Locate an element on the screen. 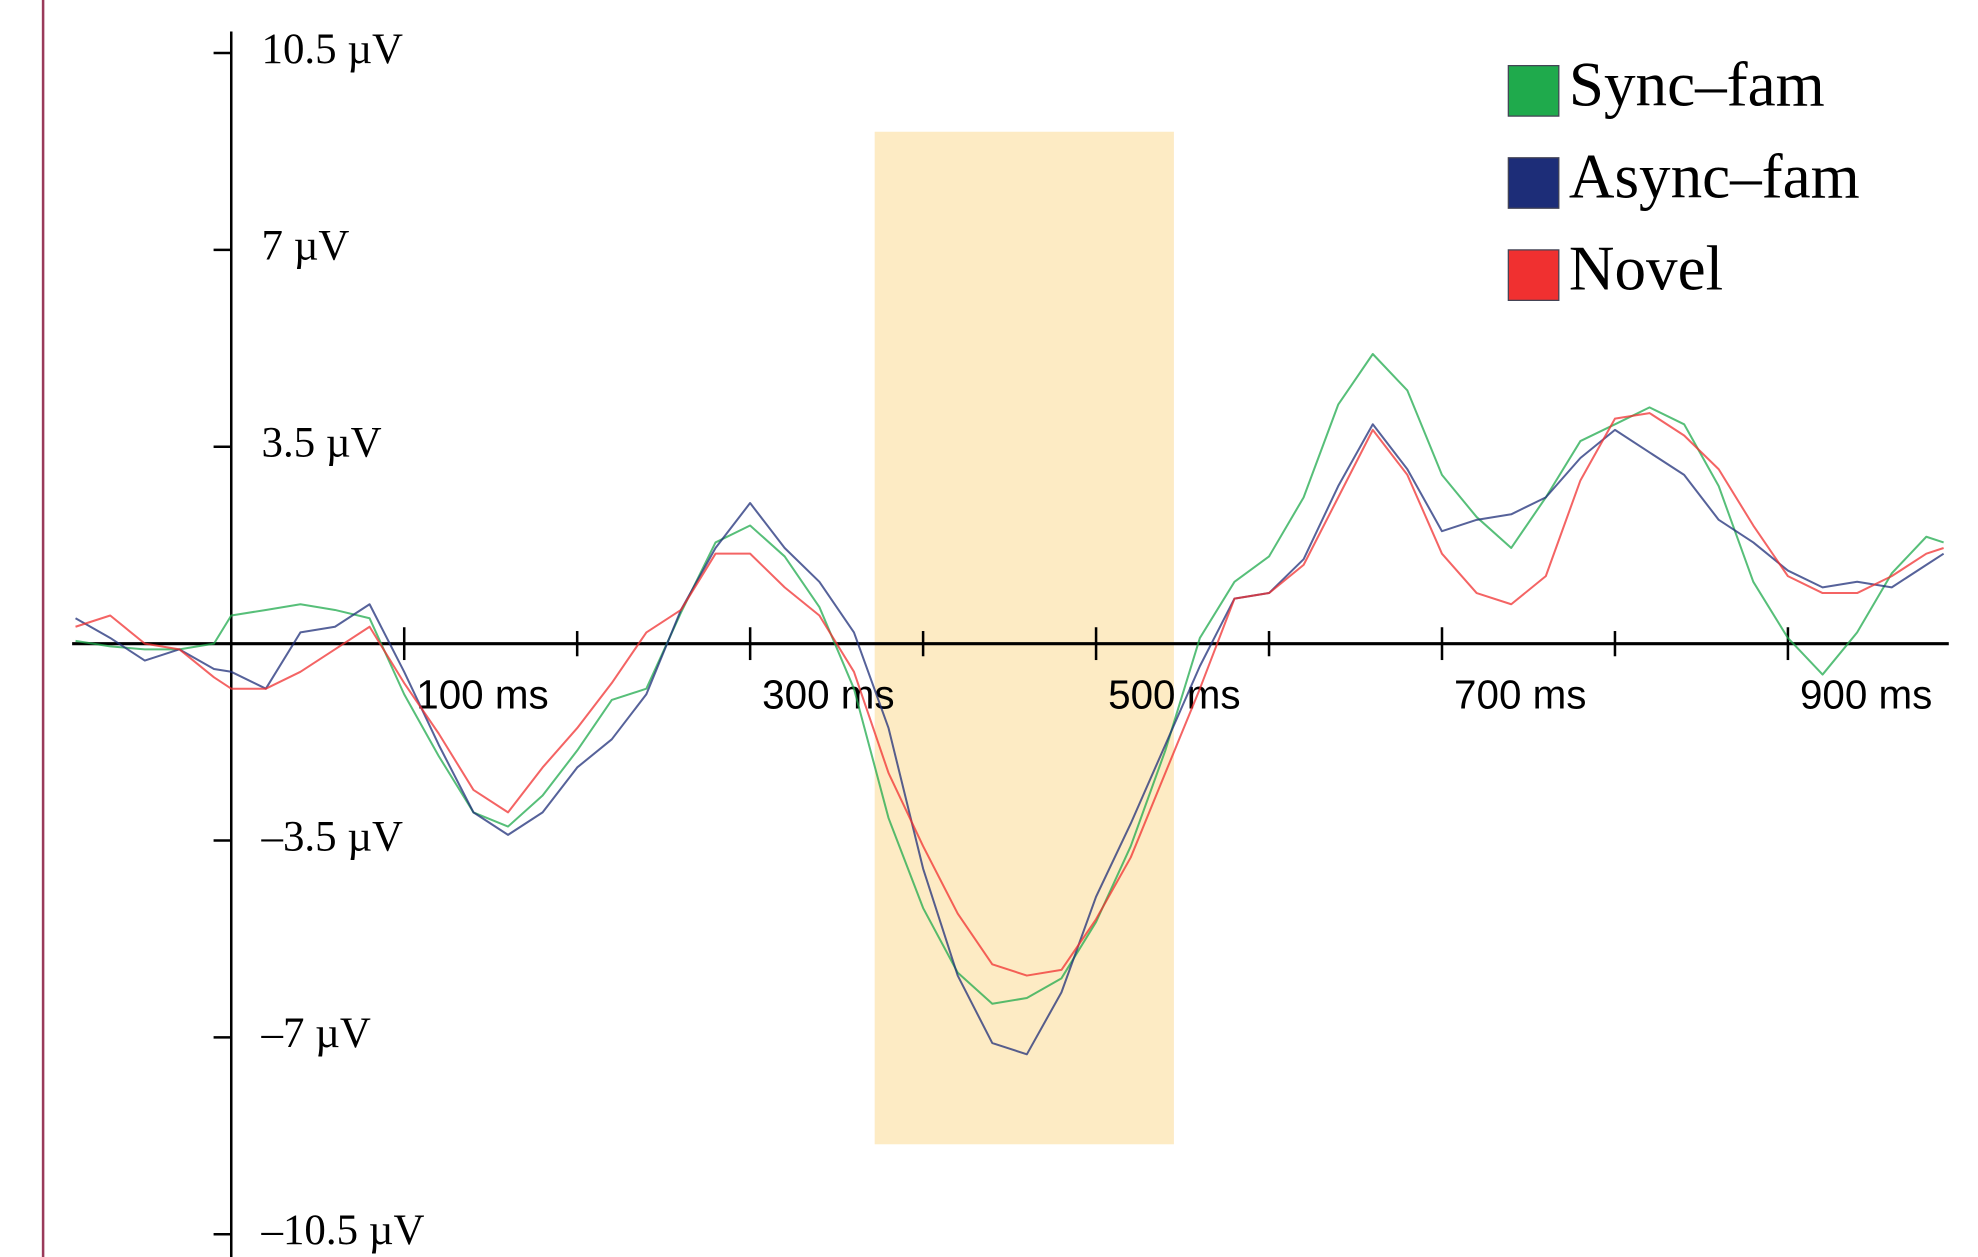 This screenshot has width=1978, height=1257. x-tick-label: 500 ms is located at coordinates (1174, 695).